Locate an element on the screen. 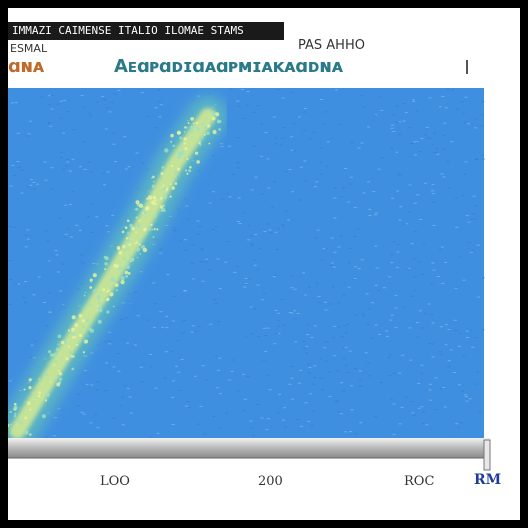 This screenshot has width=528, height=528. chart-title: IMMAZI CAIMENSE ITALIO ILOMAE STAMS is located at coordinates (146, 31).